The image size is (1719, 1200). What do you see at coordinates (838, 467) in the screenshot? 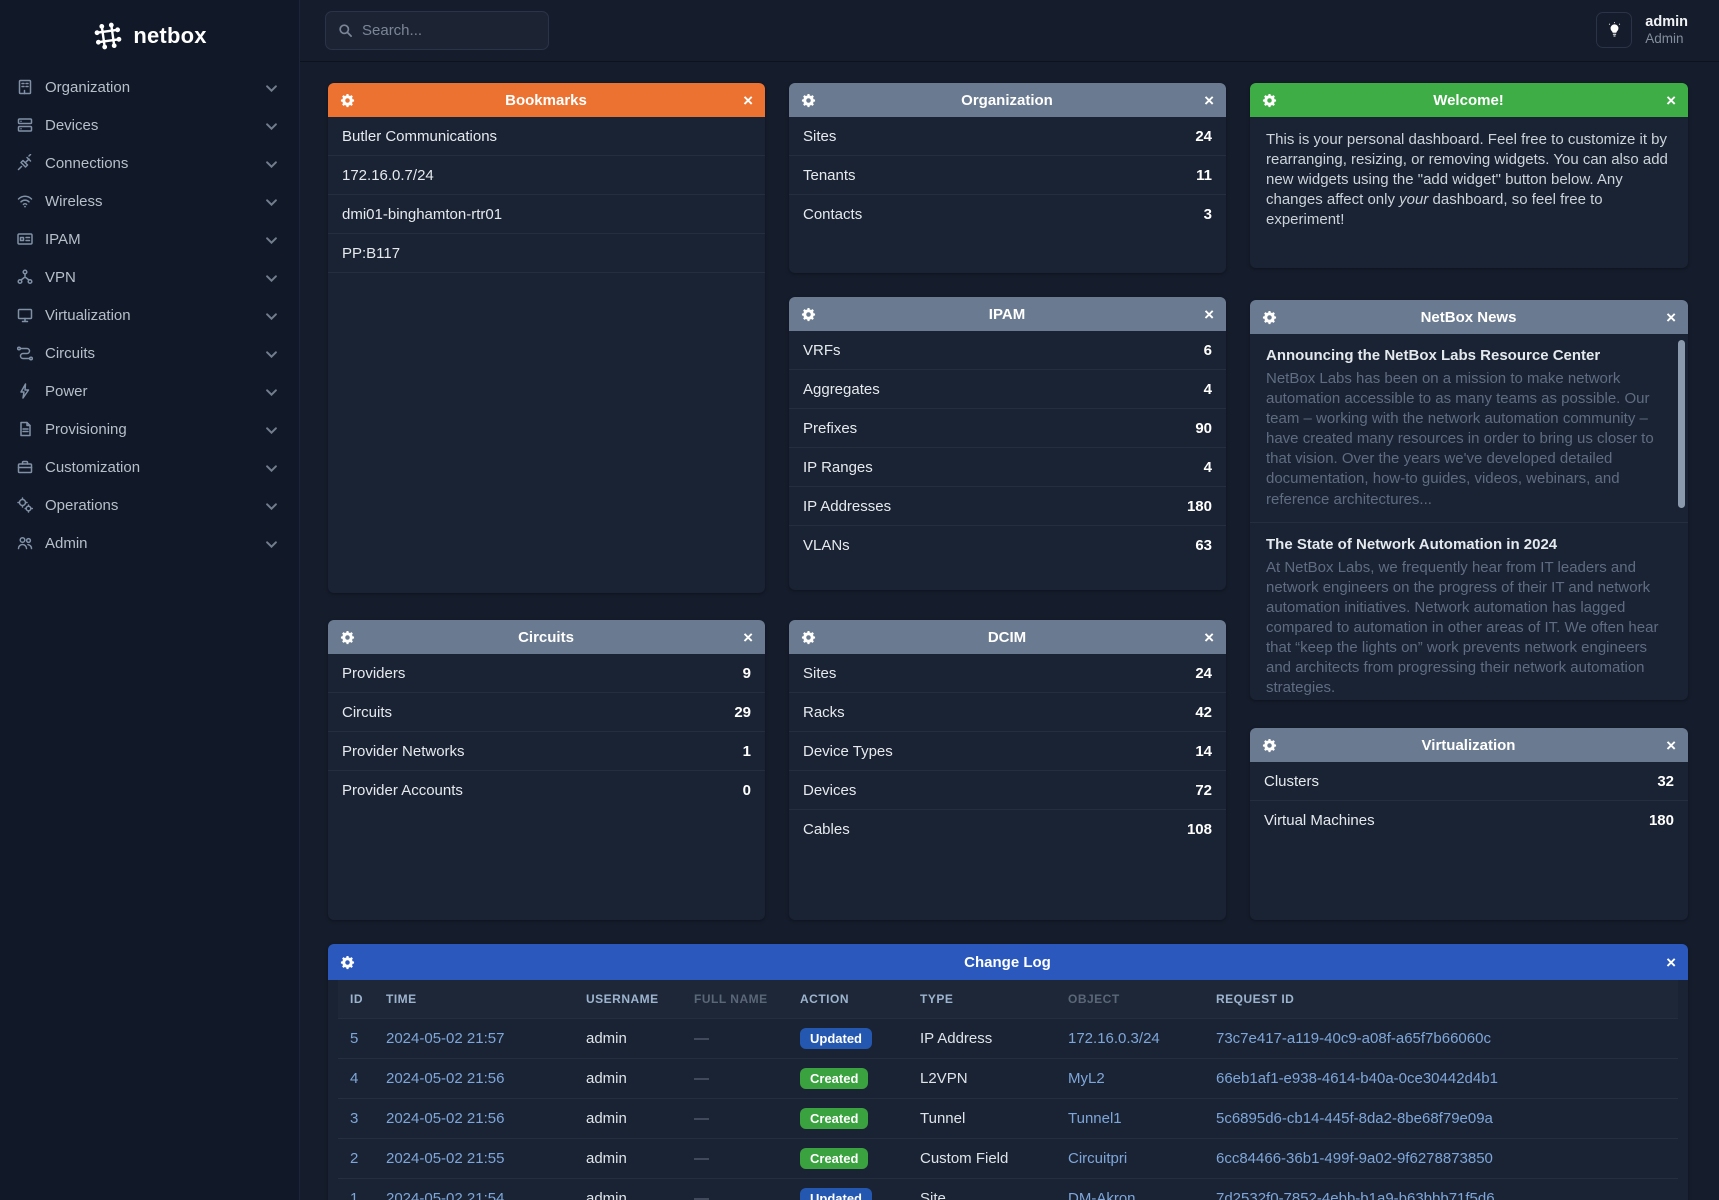
I see `stat-link: IP Ranges` at bounding box center [838, 467].